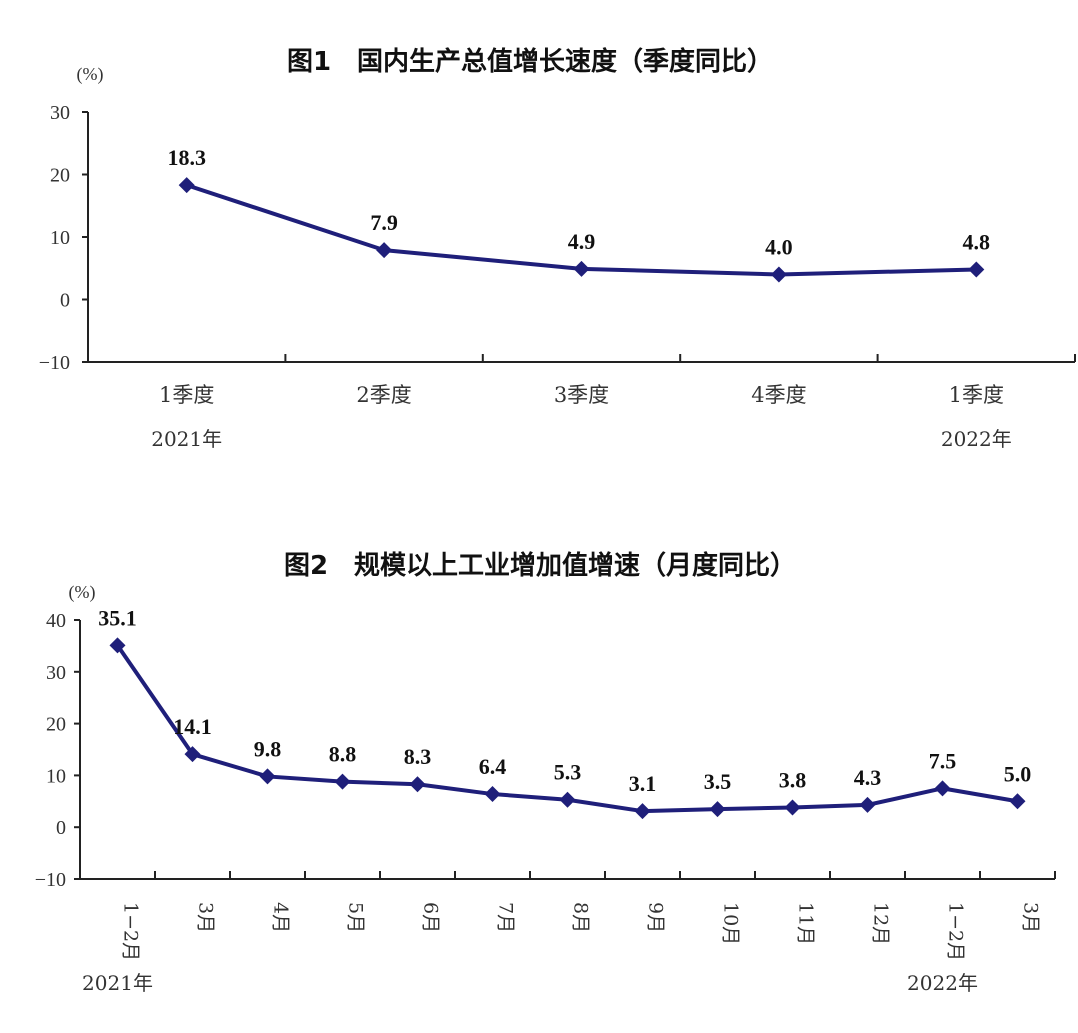  What do you see at coordinates (731, 923) in the screenshot?
I see `x-tick-label: 10月` at bounding box center [731, 923].